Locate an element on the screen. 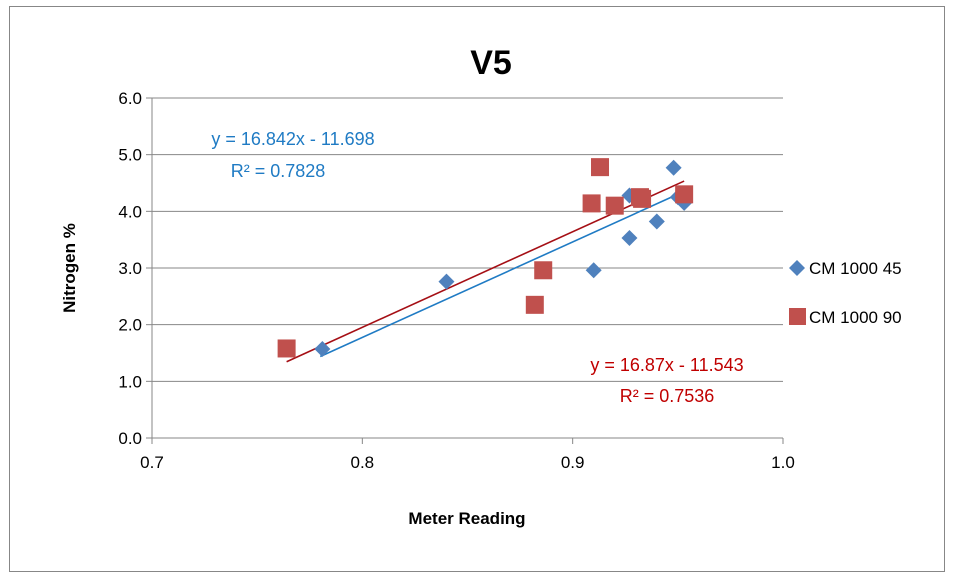 This screenshot has width=956, height=579. legend-label-series-2: CM 1000 90 is located at coordinates (855, 317).